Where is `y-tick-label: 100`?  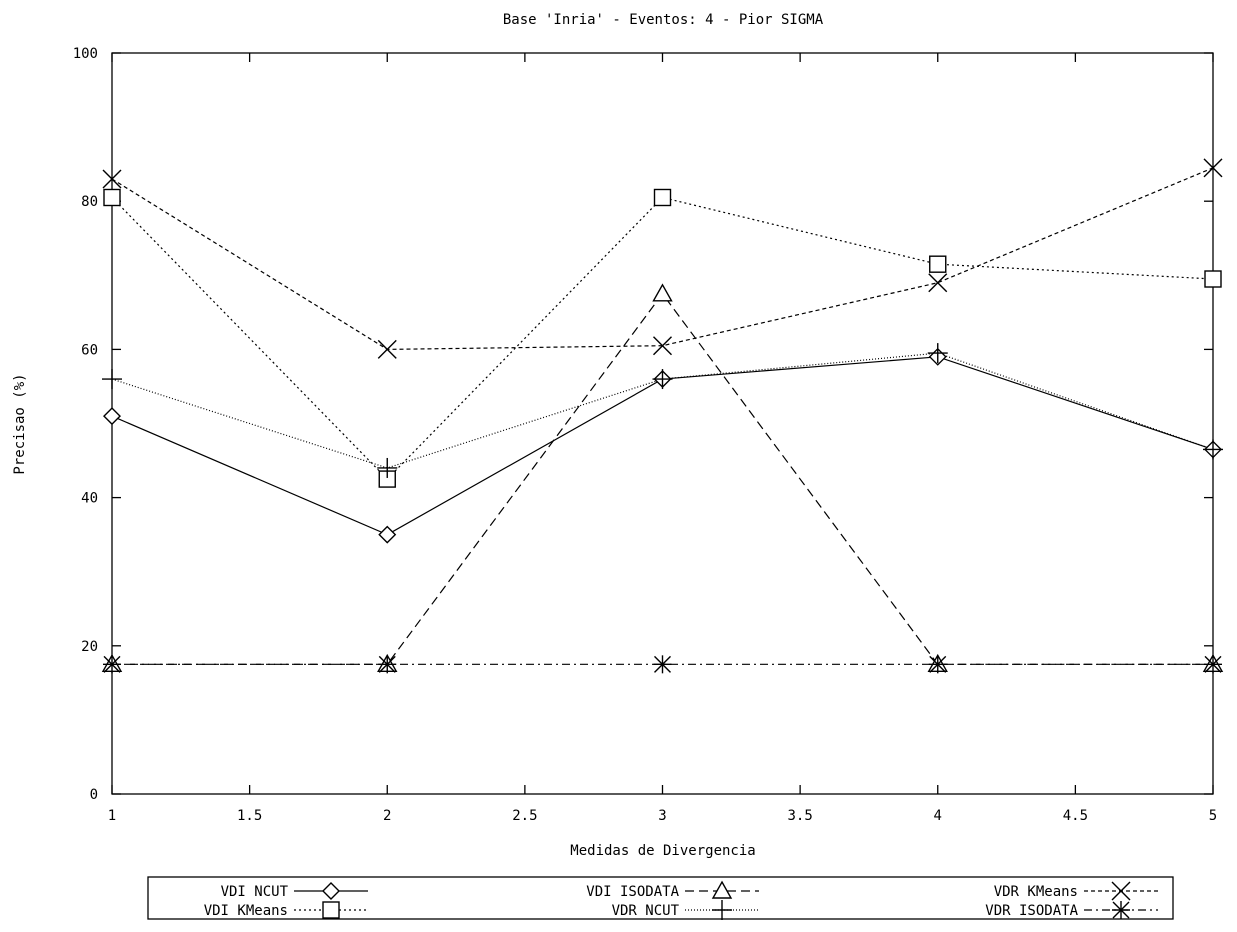 y-tick-label: 100 is located at coordinates (85, 54).